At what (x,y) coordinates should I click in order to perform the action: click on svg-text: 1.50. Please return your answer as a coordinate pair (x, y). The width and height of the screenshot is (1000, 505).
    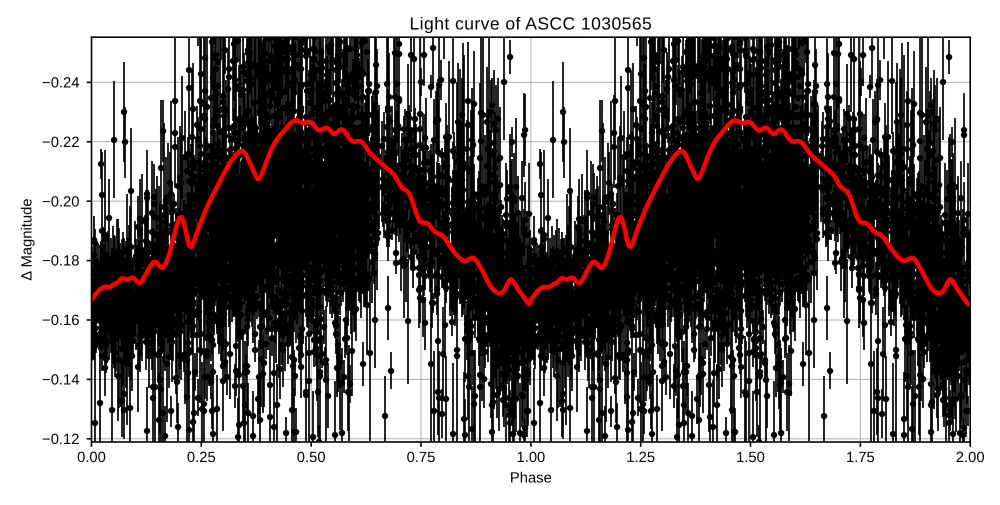
    Looking at the image, I should click on (750, 458).